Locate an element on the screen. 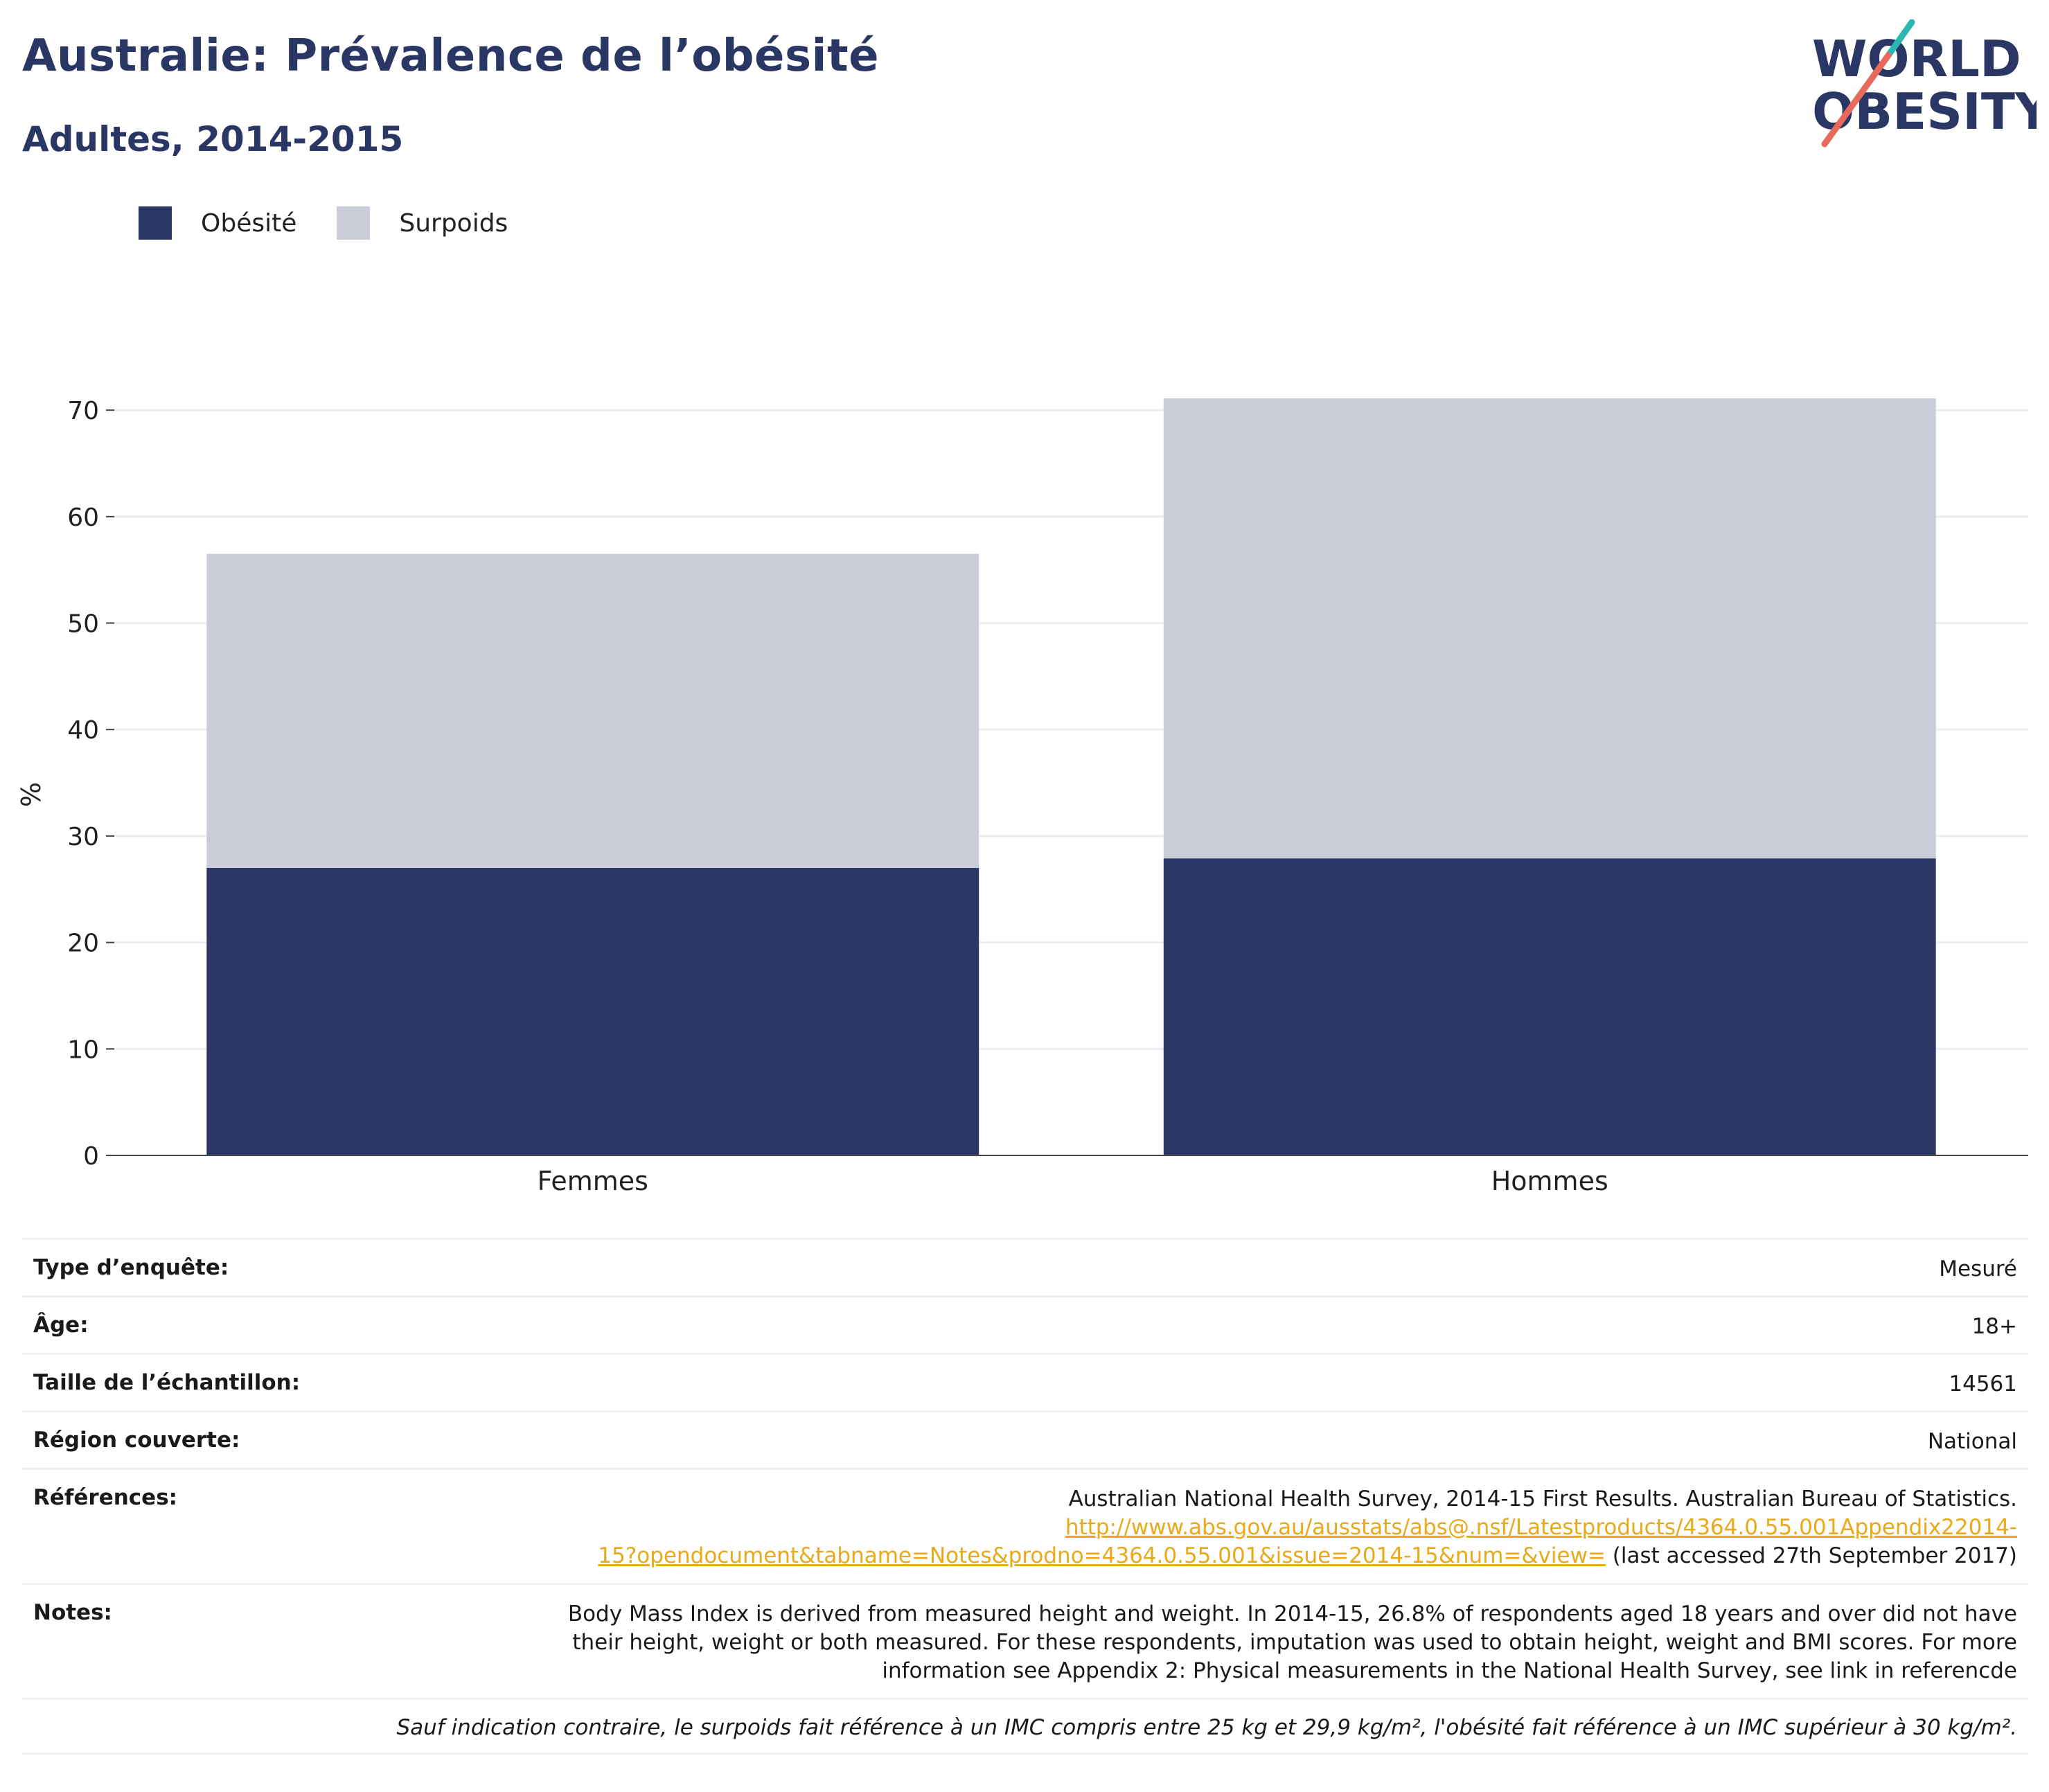 Image resolution: width=2049 pixels, height=1792 pixels. sample-size-value: 14561 is located at coordinates (1983, 1384).